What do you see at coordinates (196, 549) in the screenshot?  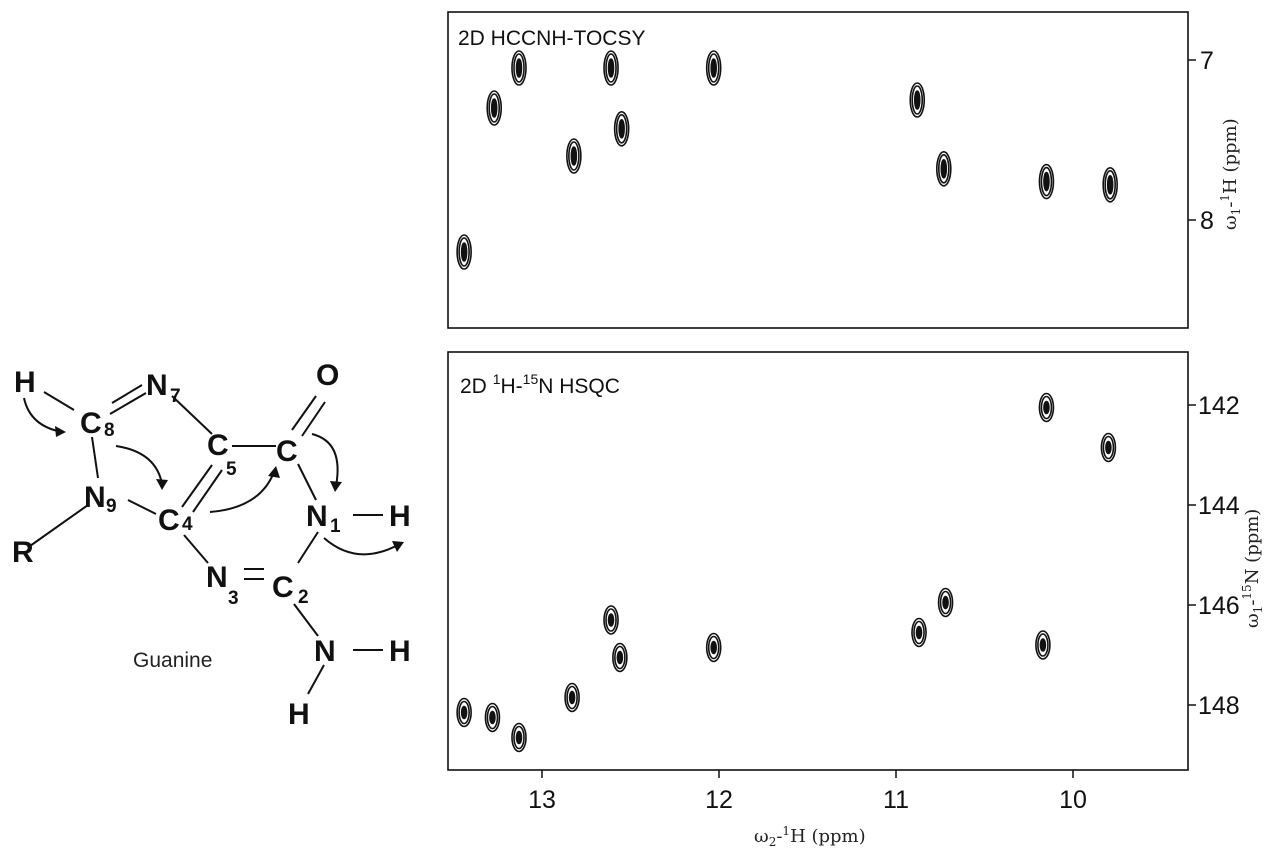 I see `bond-c4-n3` at bounding box center [196, 549].